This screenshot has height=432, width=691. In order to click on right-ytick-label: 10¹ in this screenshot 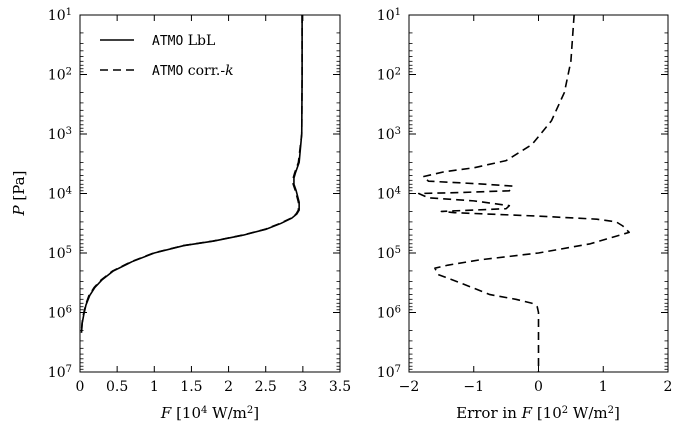, I will do `click(389, 16)`.